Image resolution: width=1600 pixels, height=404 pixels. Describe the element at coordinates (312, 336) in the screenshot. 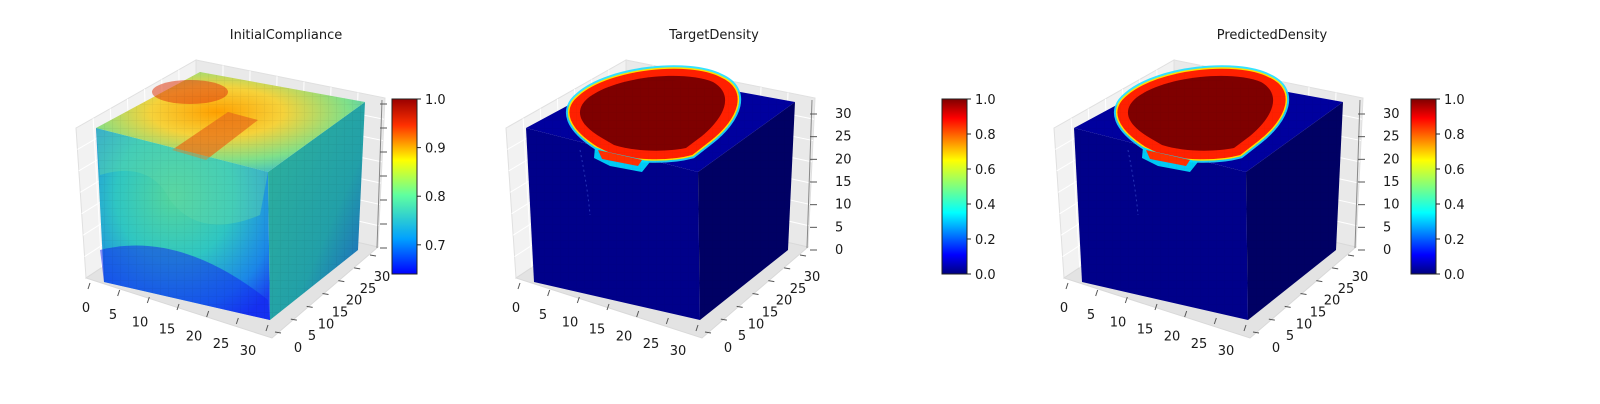

I see `y-tick-label: 5` at that location.